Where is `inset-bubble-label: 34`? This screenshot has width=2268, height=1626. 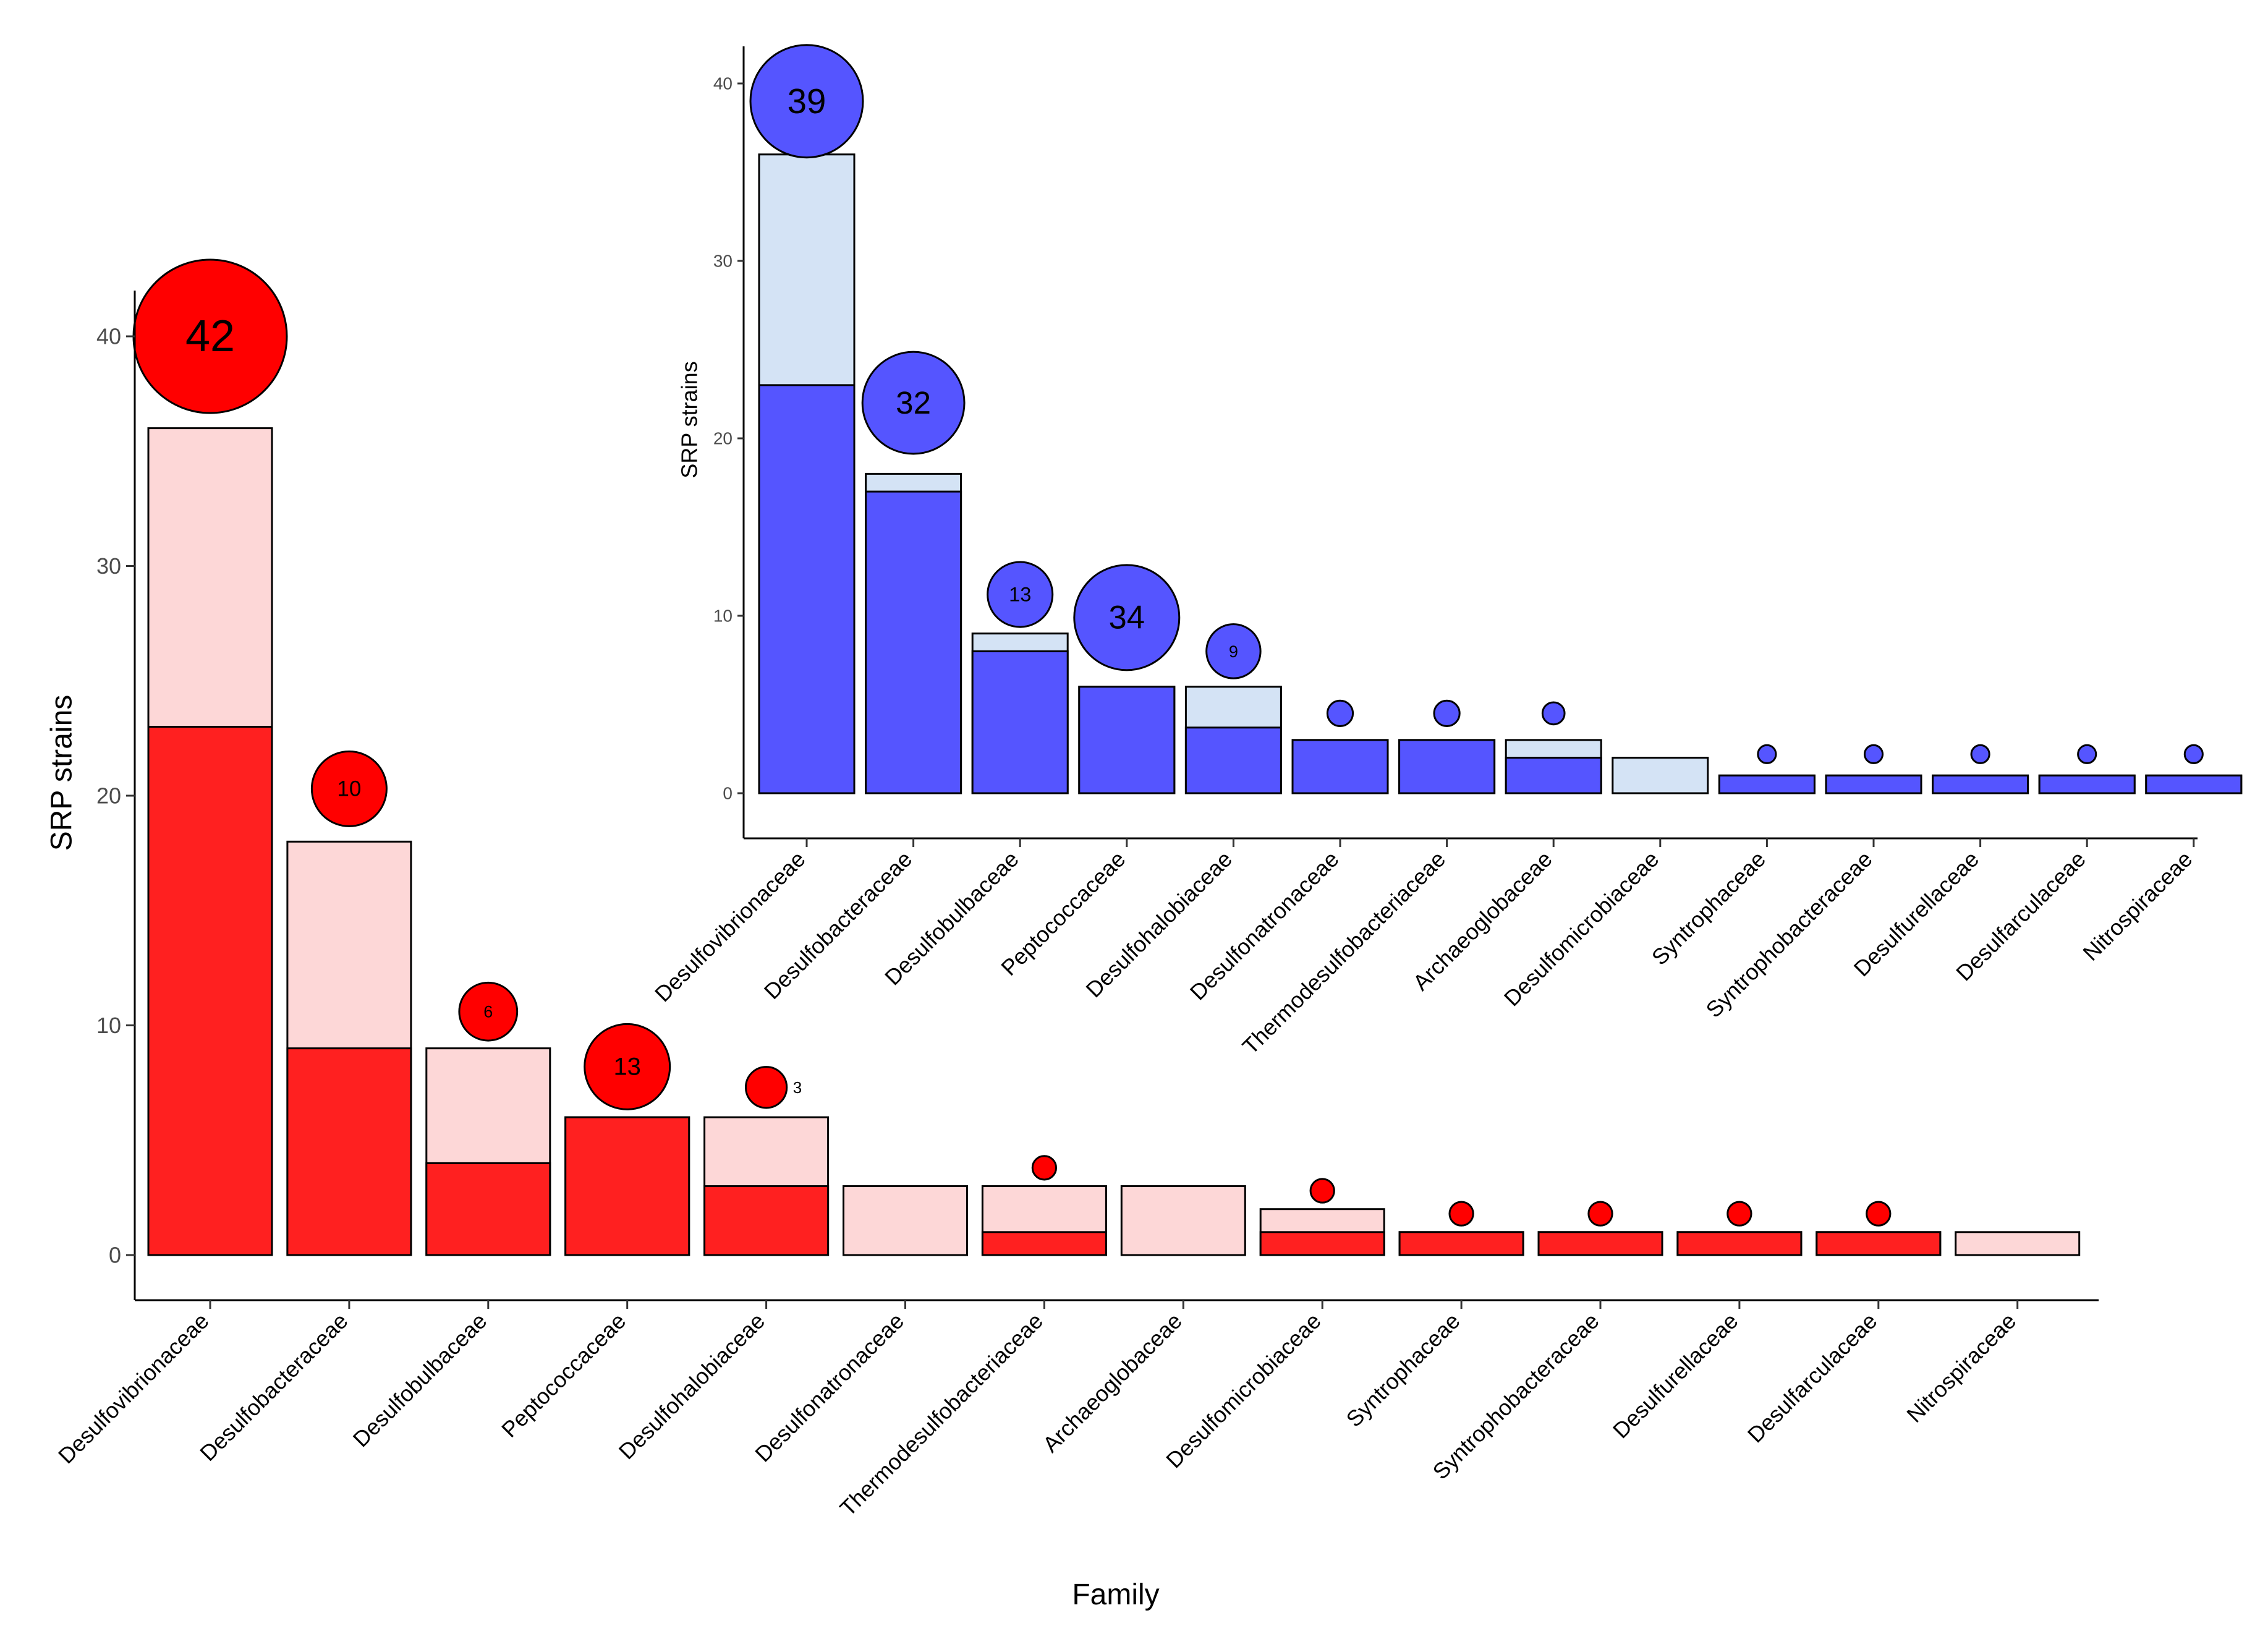
inset-bubble-label: 34 is located at coordinates (1127, 617).